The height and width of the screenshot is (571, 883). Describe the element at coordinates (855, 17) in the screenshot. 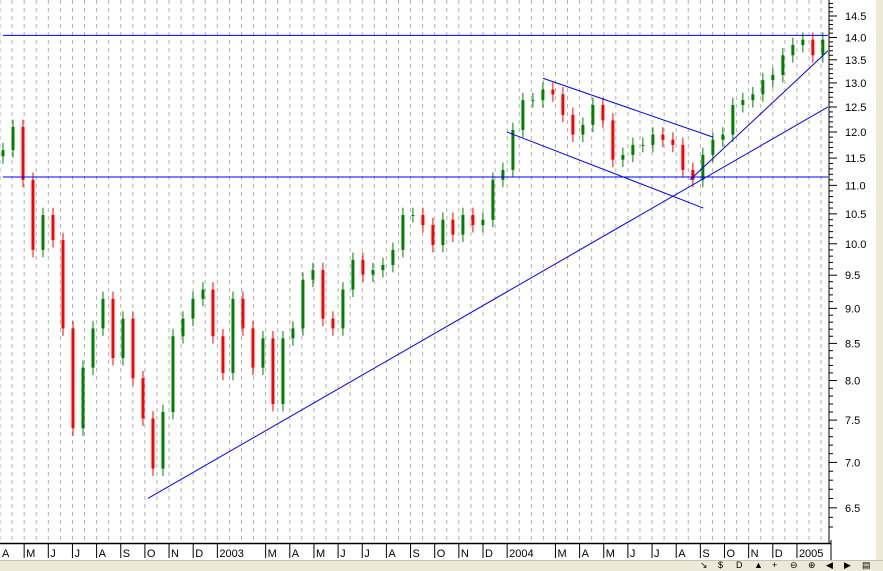

I see `y-tick-label: 14.5` at that location.